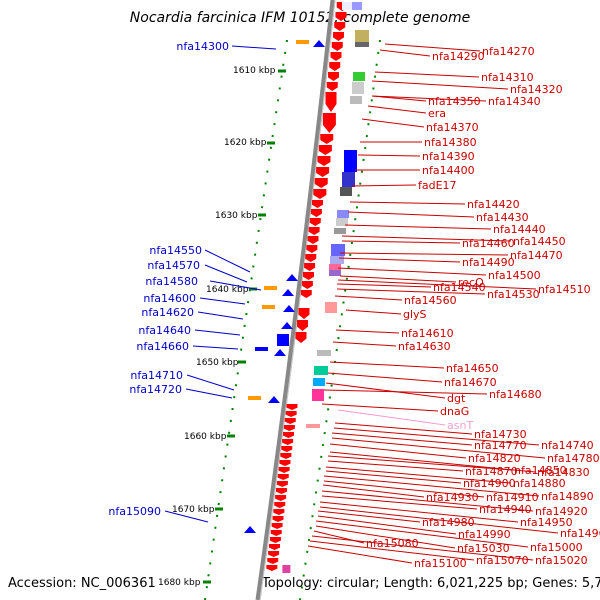 The height and width of the screenshot is (600, 600). I want to click on gene-label: nfa14430, so click(502, 217).